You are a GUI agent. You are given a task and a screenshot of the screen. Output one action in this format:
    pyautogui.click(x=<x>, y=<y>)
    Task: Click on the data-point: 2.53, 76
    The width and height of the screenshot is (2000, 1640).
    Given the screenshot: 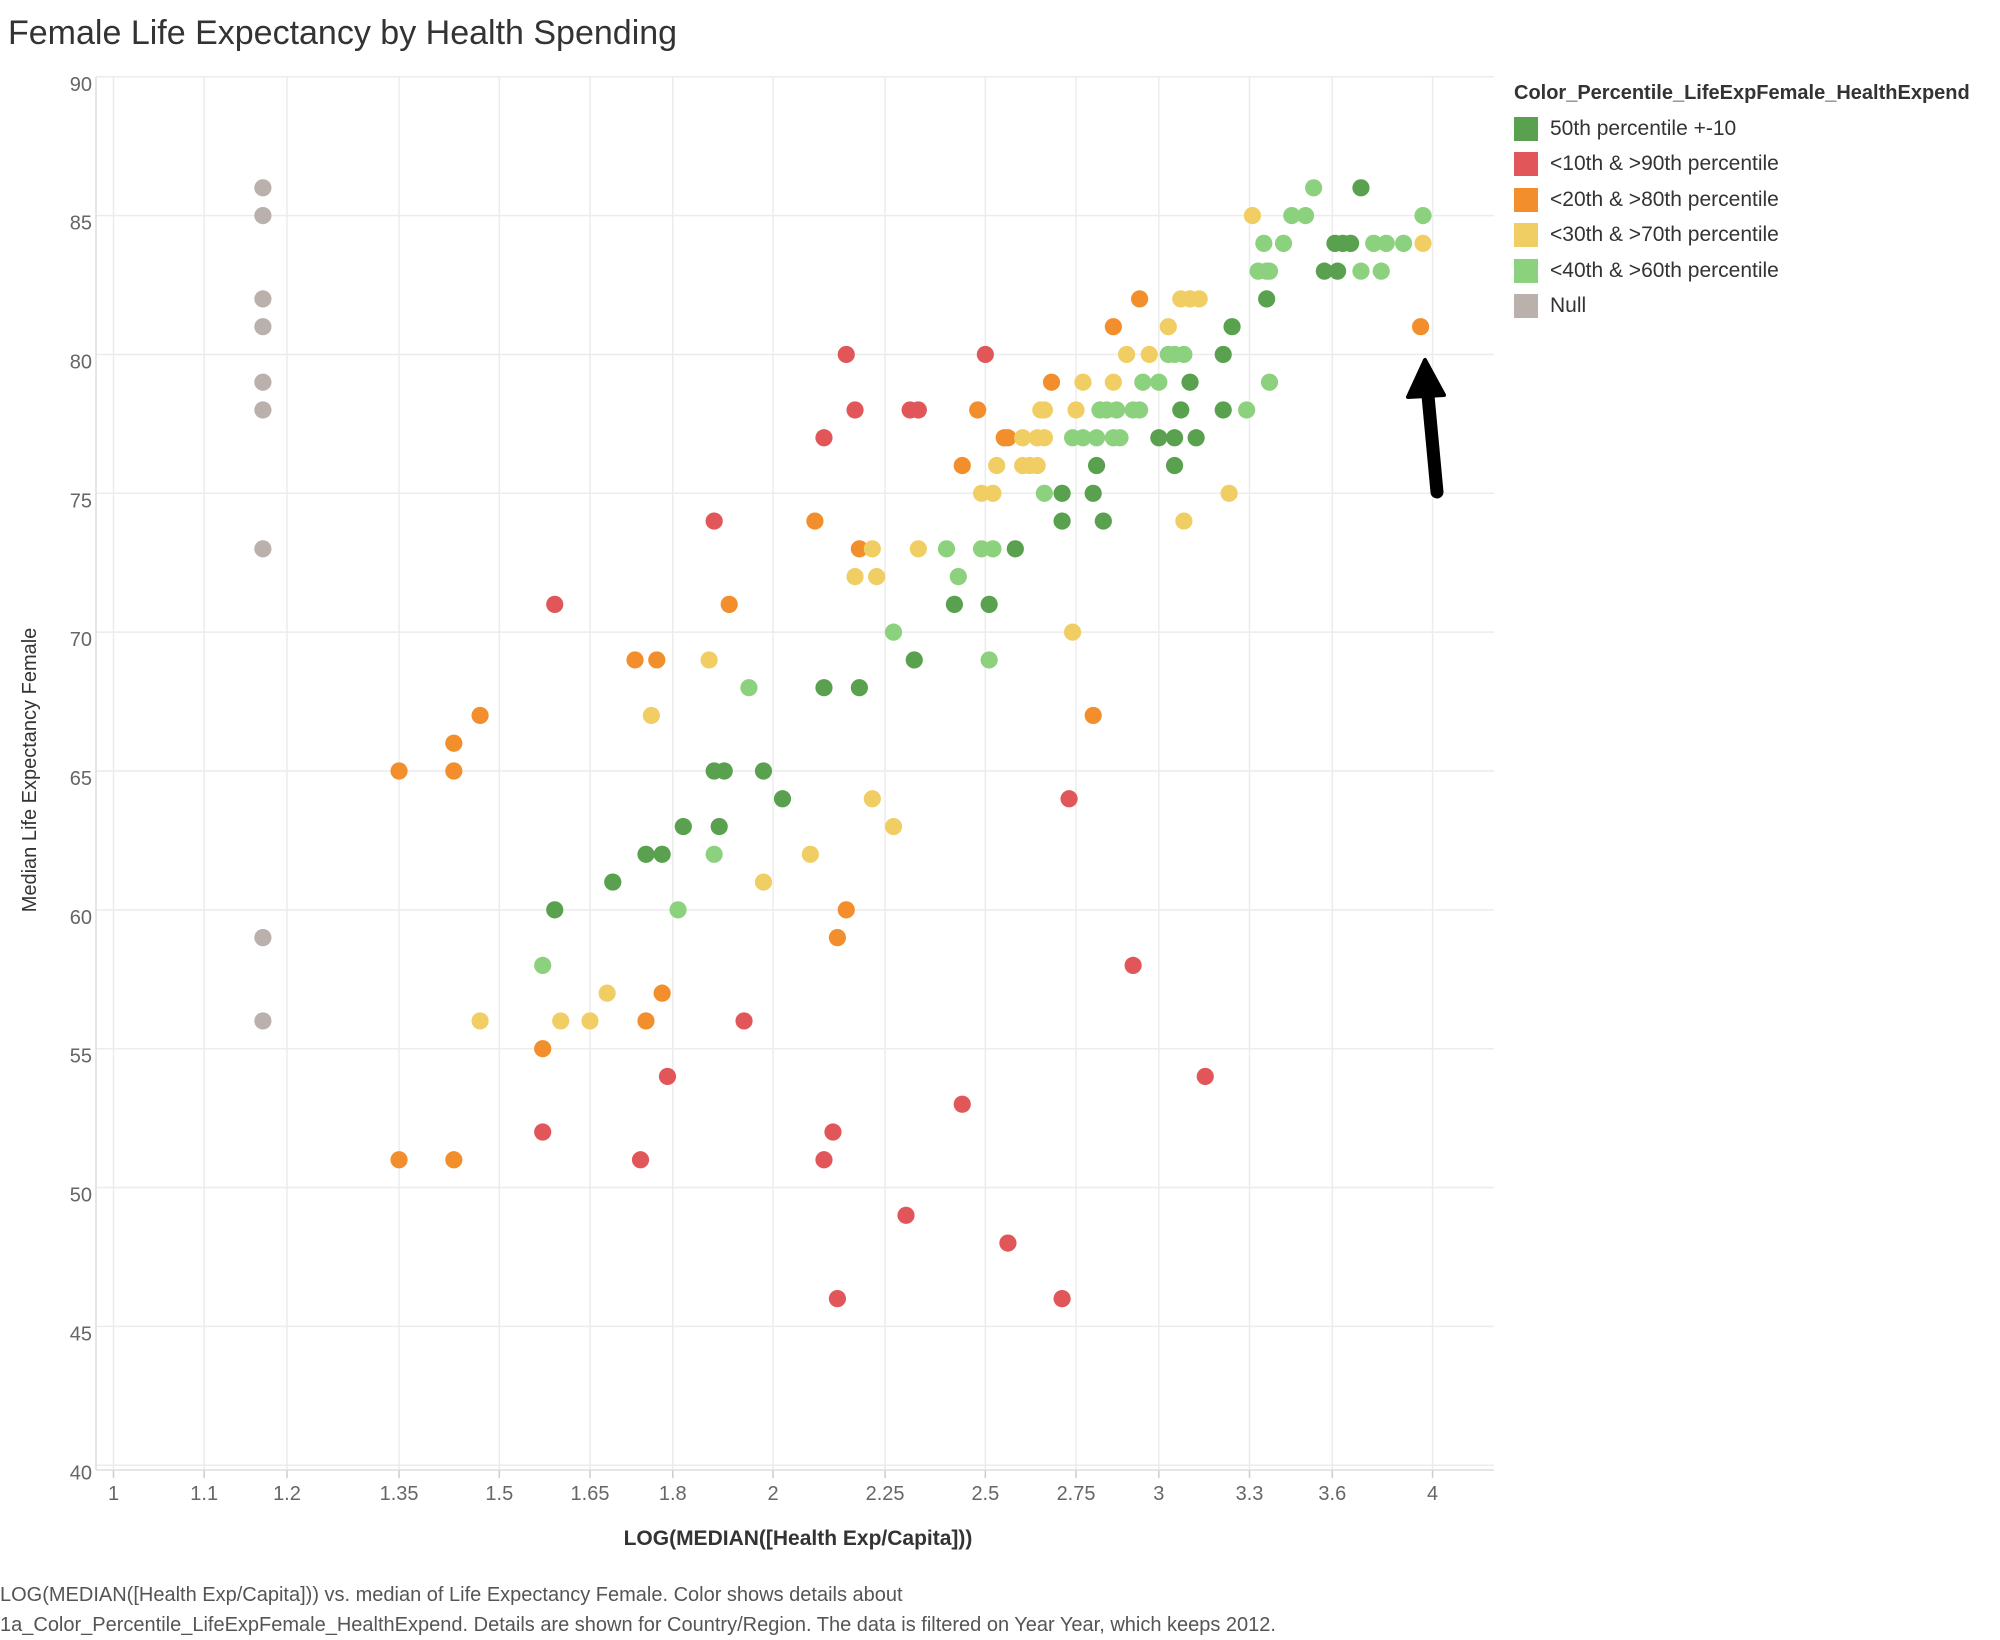 What is the action you would take?
    pyautogui.click(x=997, y=465)
    